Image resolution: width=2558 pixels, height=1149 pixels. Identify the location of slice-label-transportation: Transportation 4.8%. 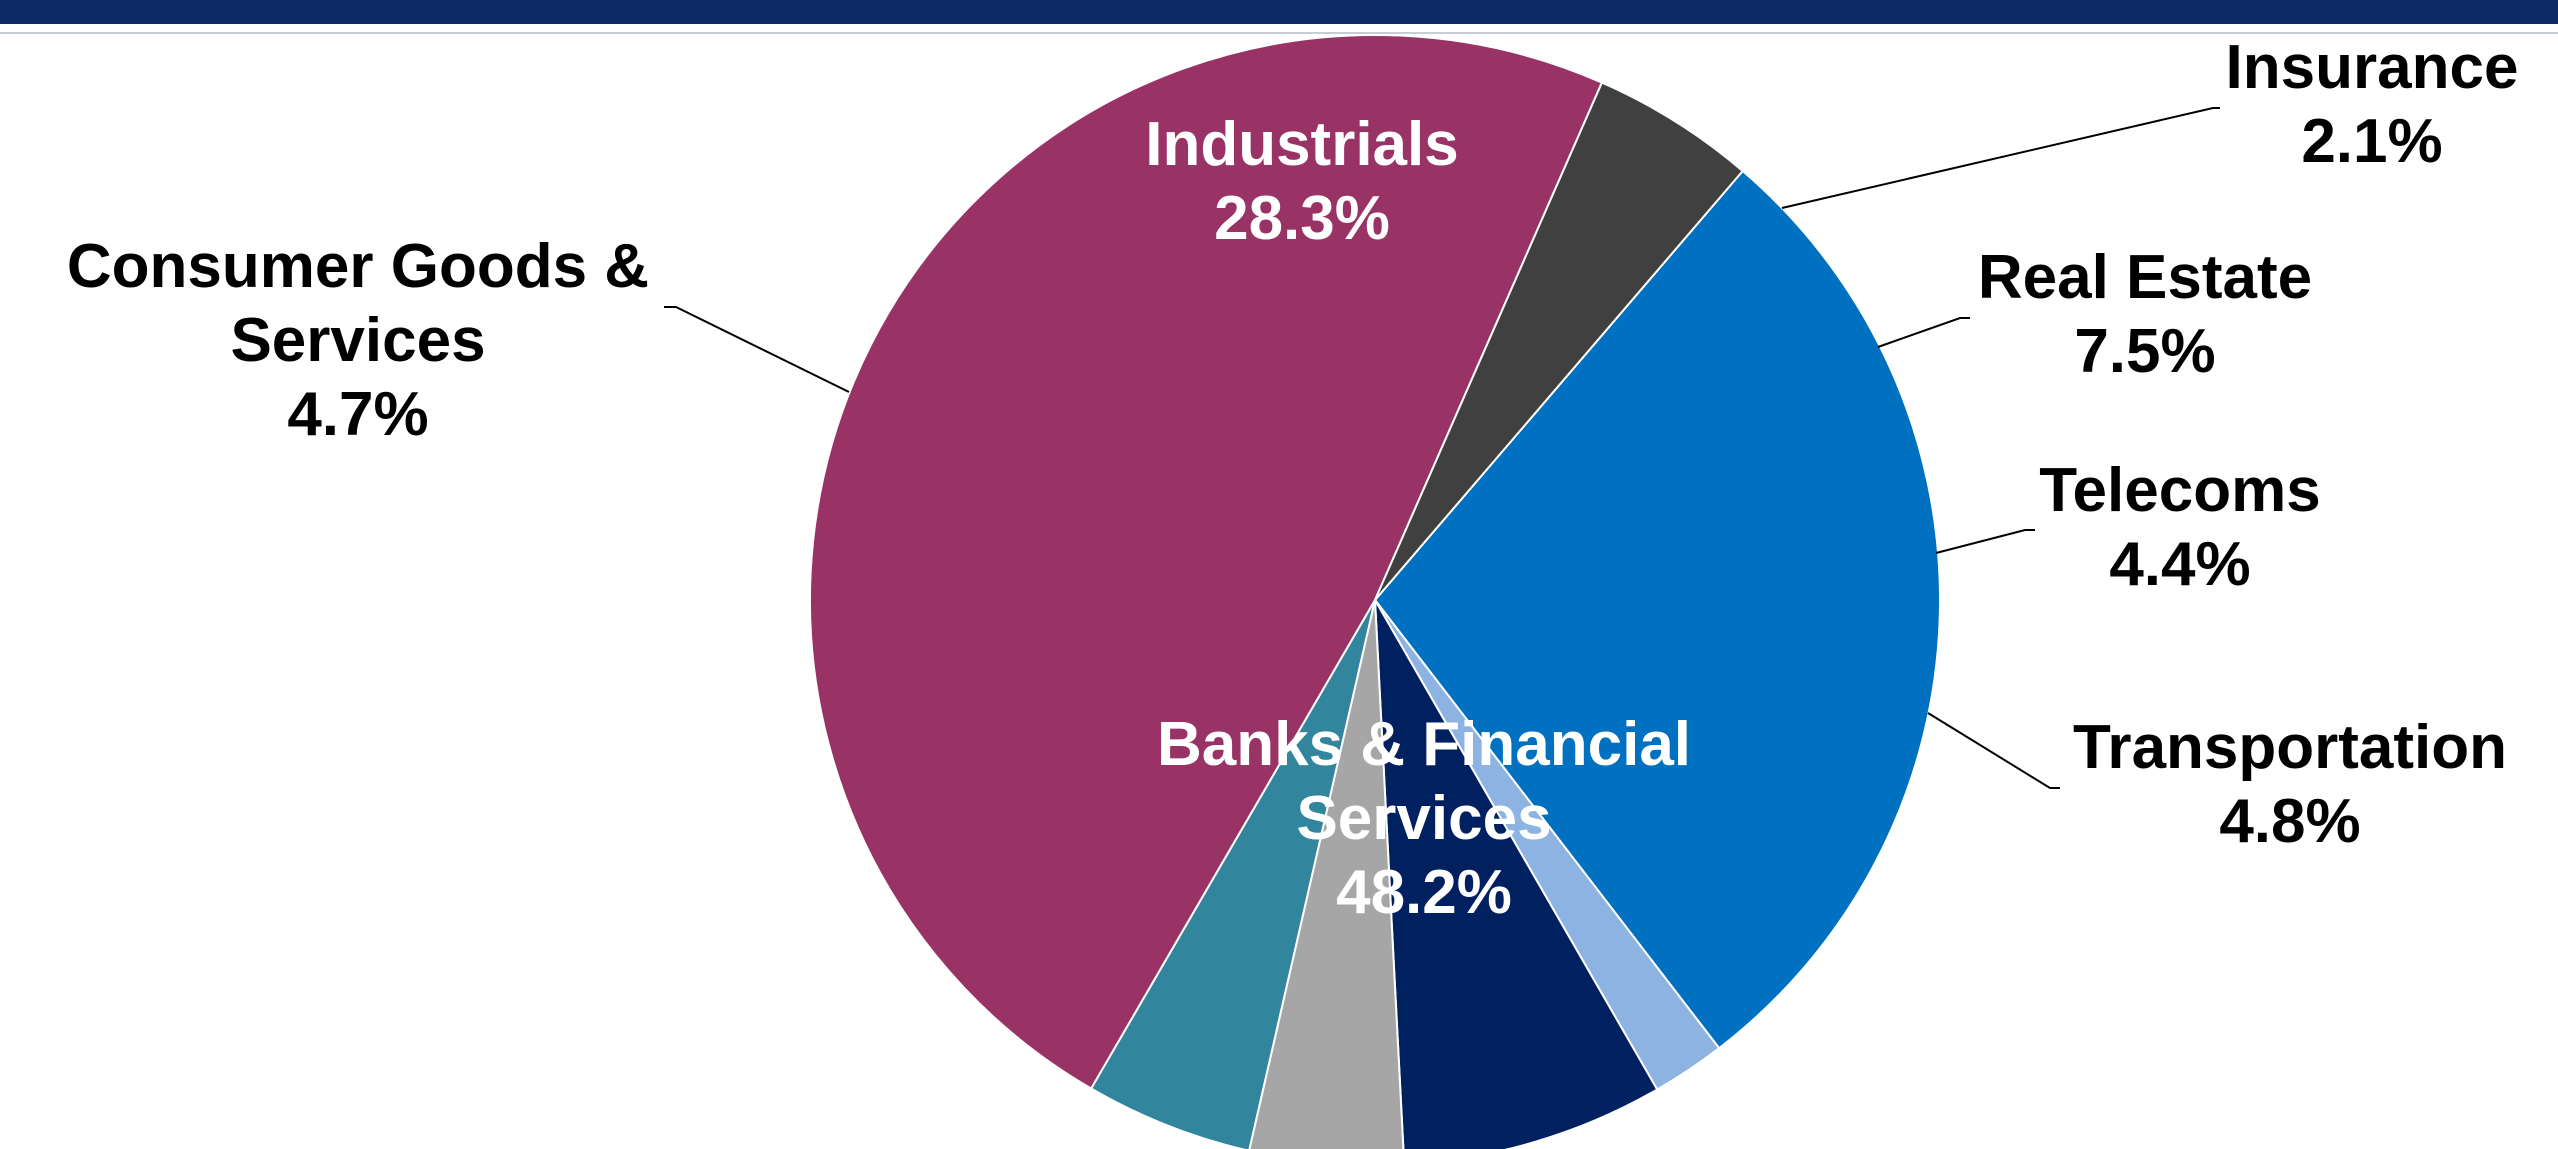
(2290, 784).